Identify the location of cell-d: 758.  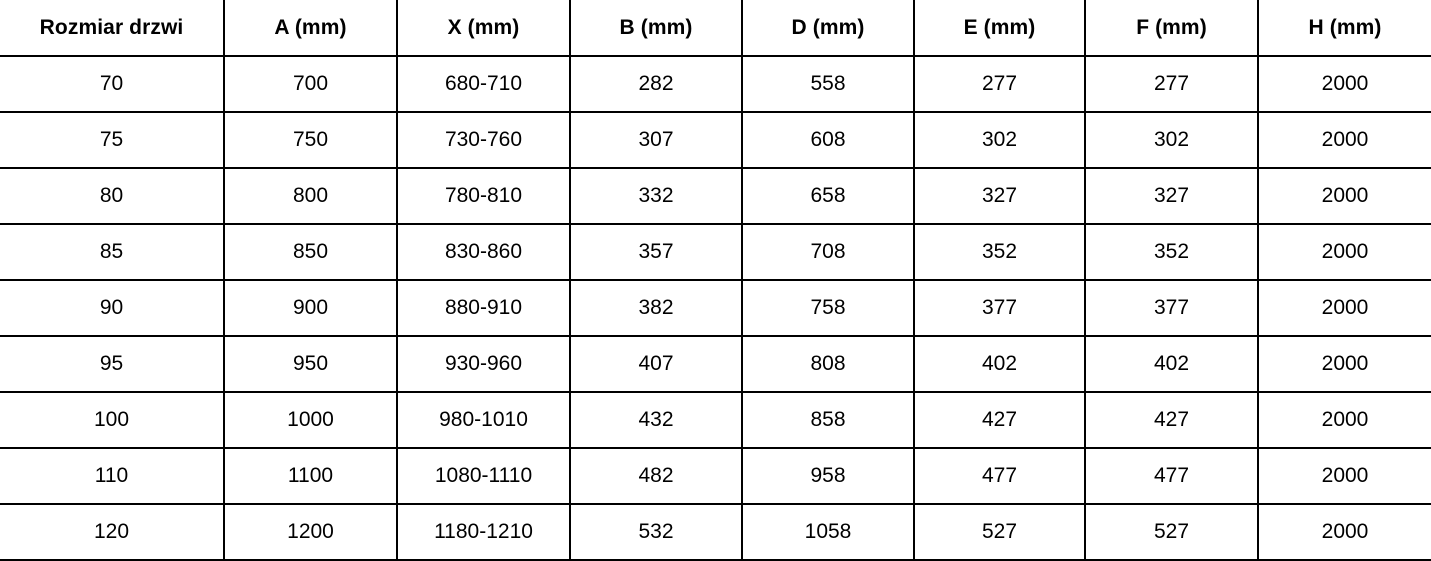
(827, 308).